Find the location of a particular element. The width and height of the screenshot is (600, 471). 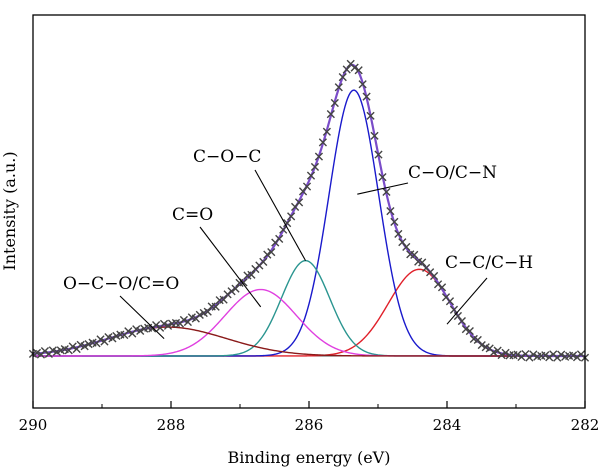

annotation-label: C−O−C is located at coordinates (227, 157).